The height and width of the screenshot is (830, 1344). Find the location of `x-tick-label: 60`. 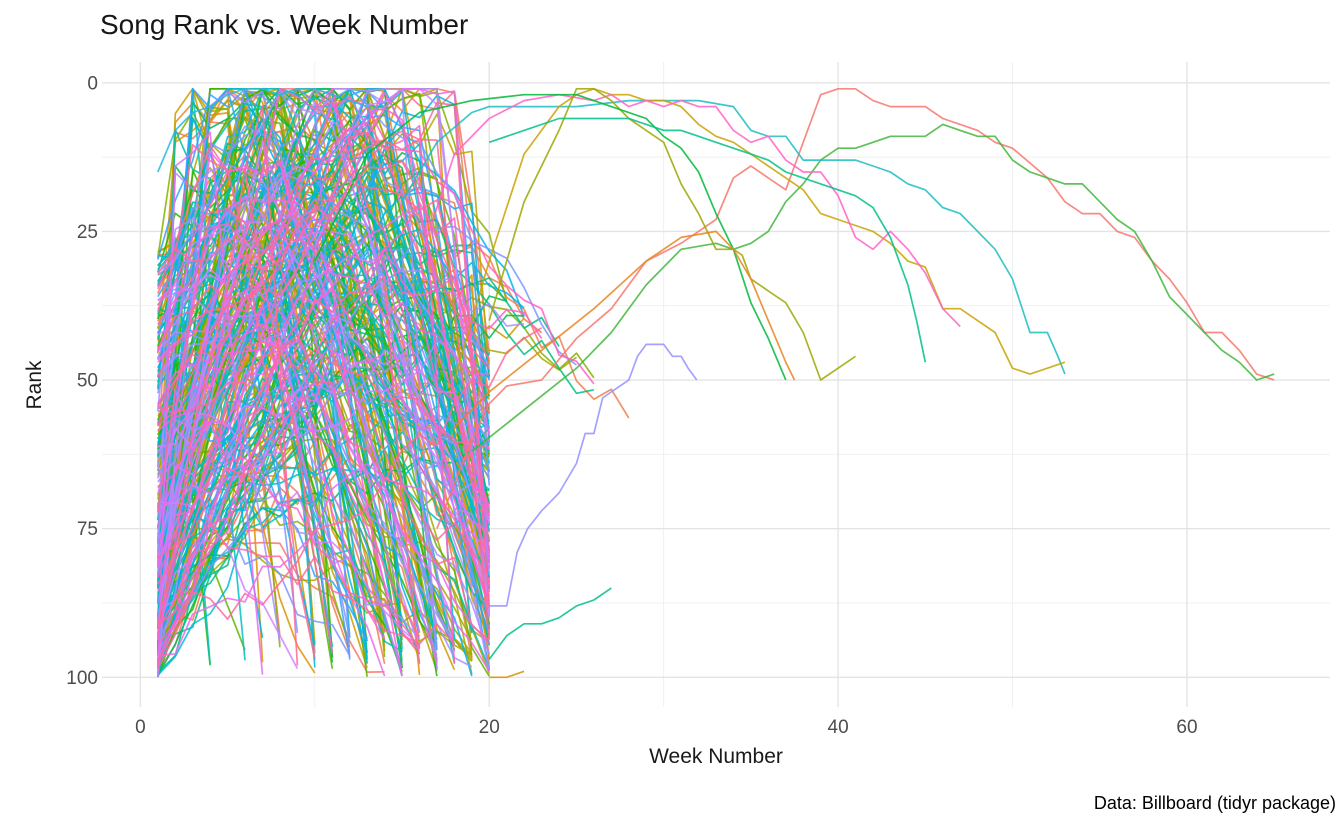

x-tick-label: 60 is located at coordinates (1186, 727).